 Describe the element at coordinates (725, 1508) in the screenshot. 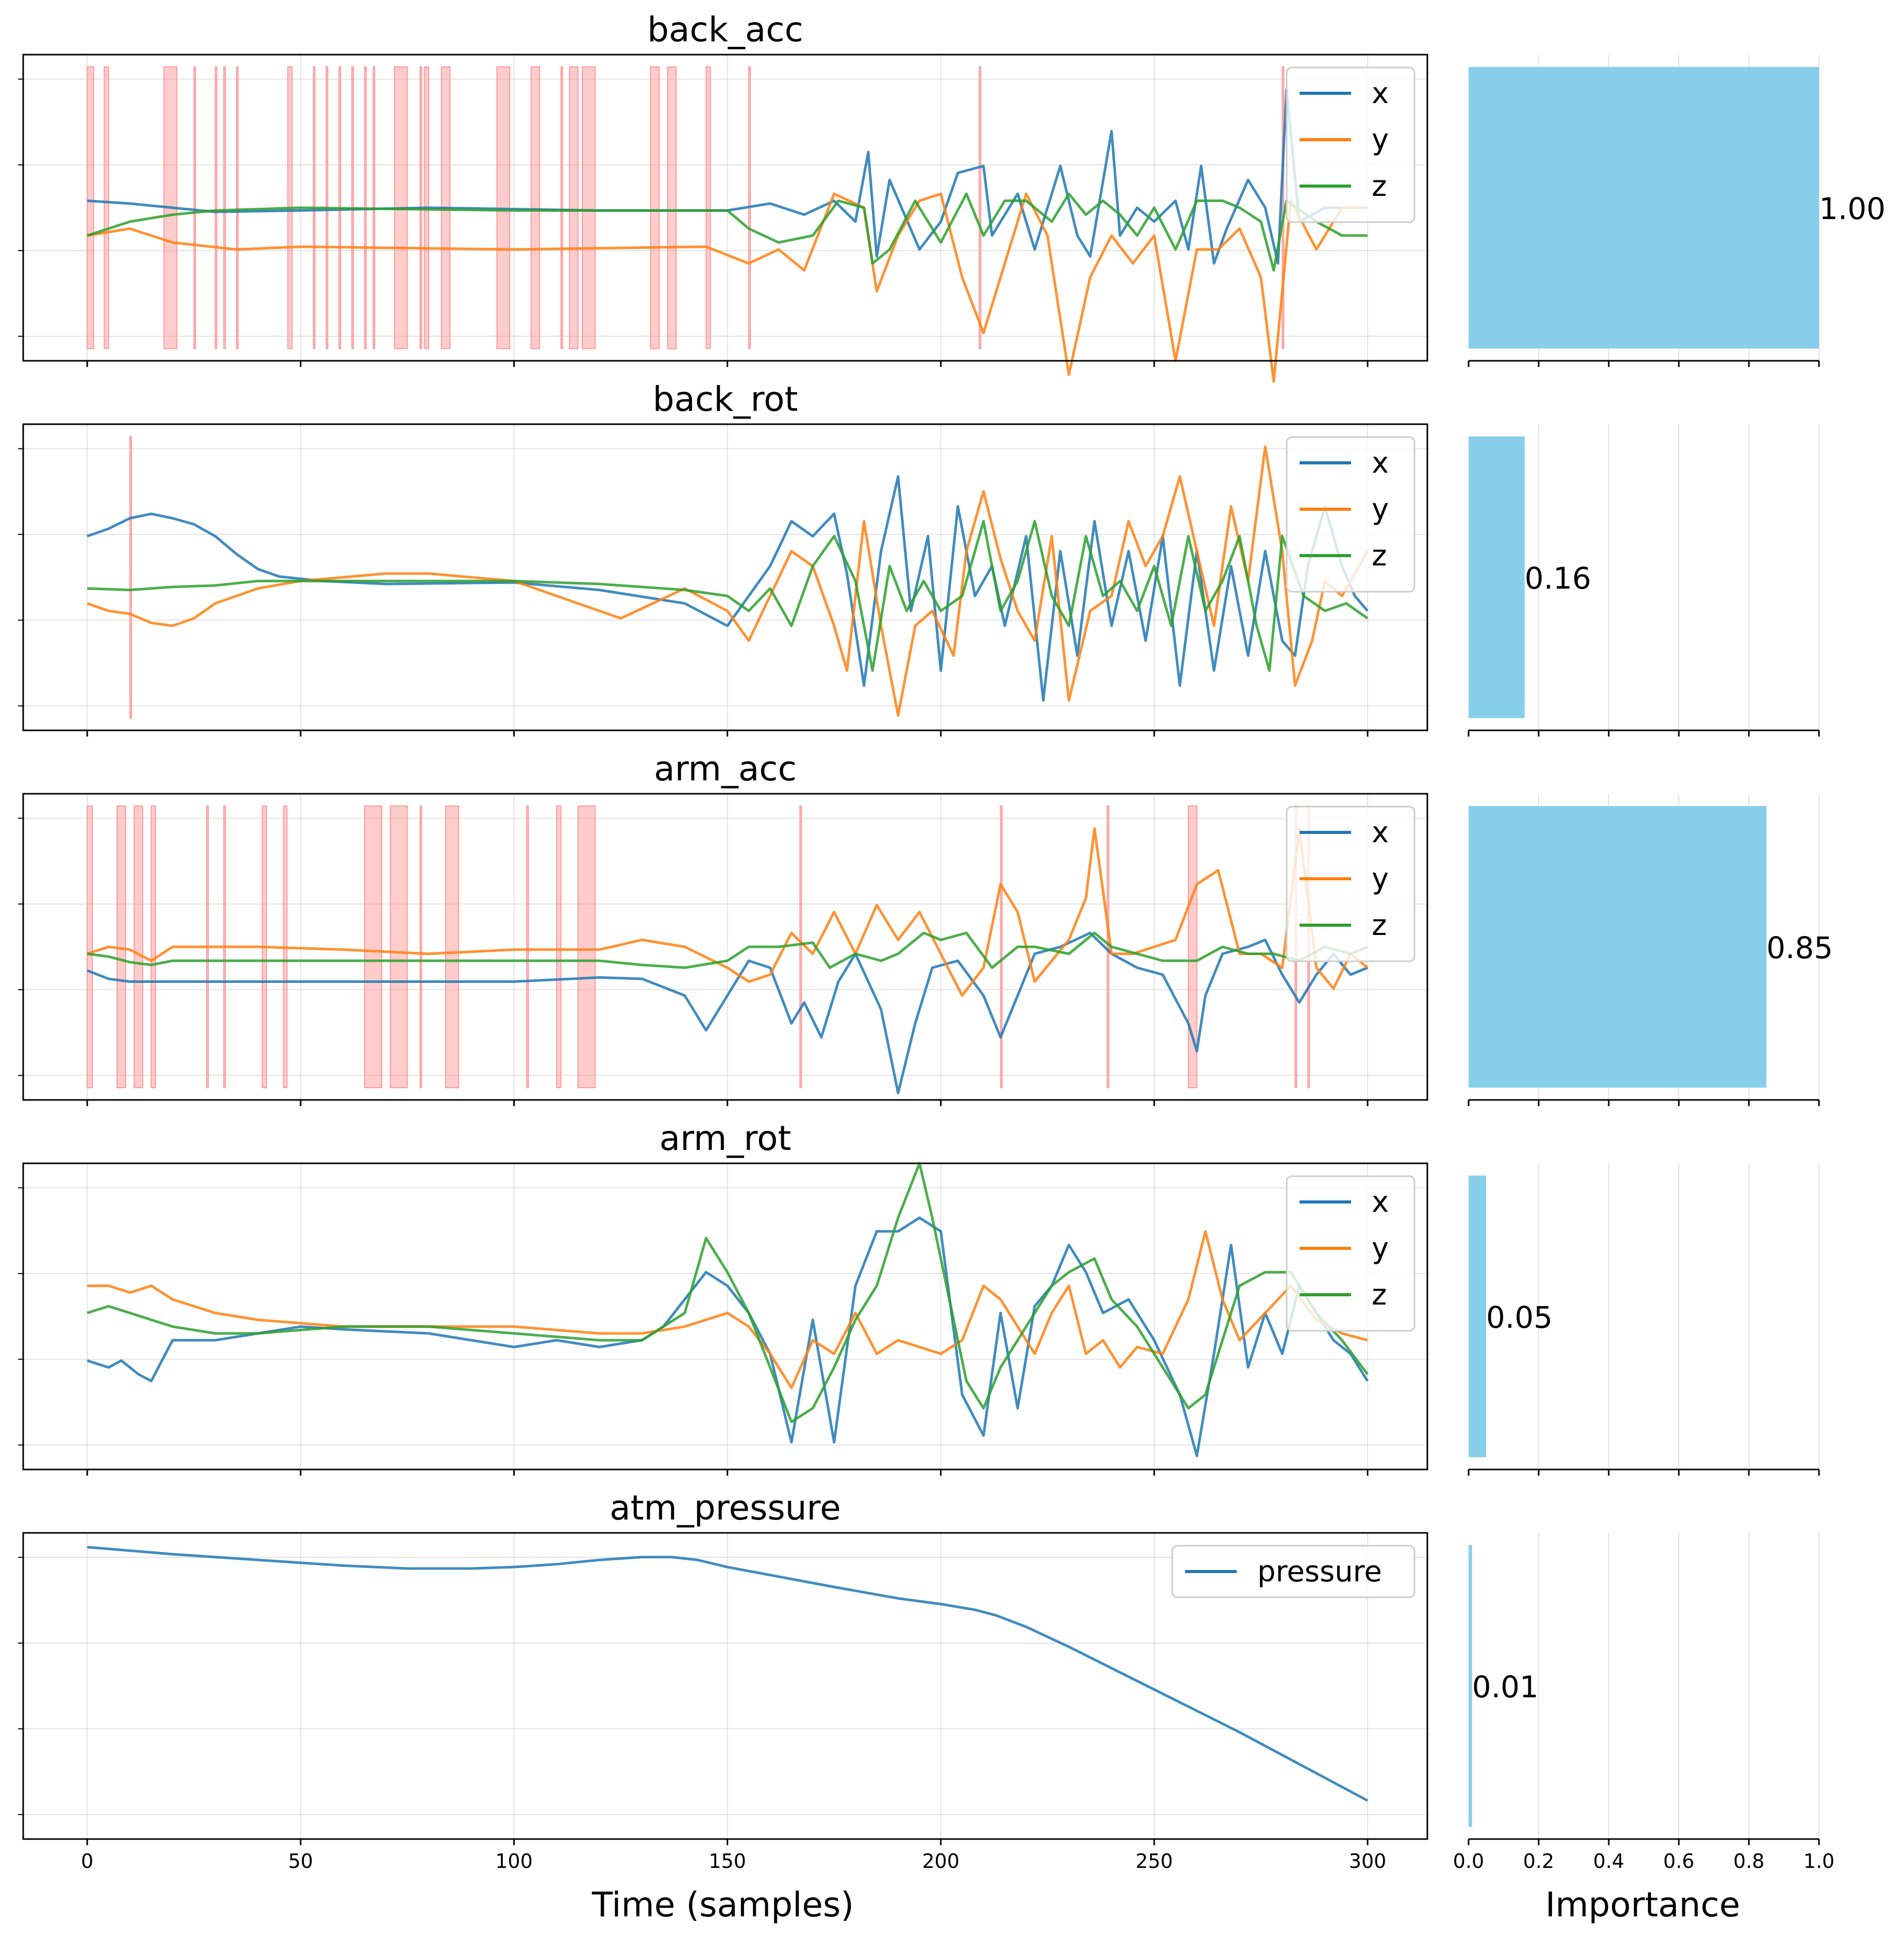

I see `panel-title: atm_pressure` at that location.